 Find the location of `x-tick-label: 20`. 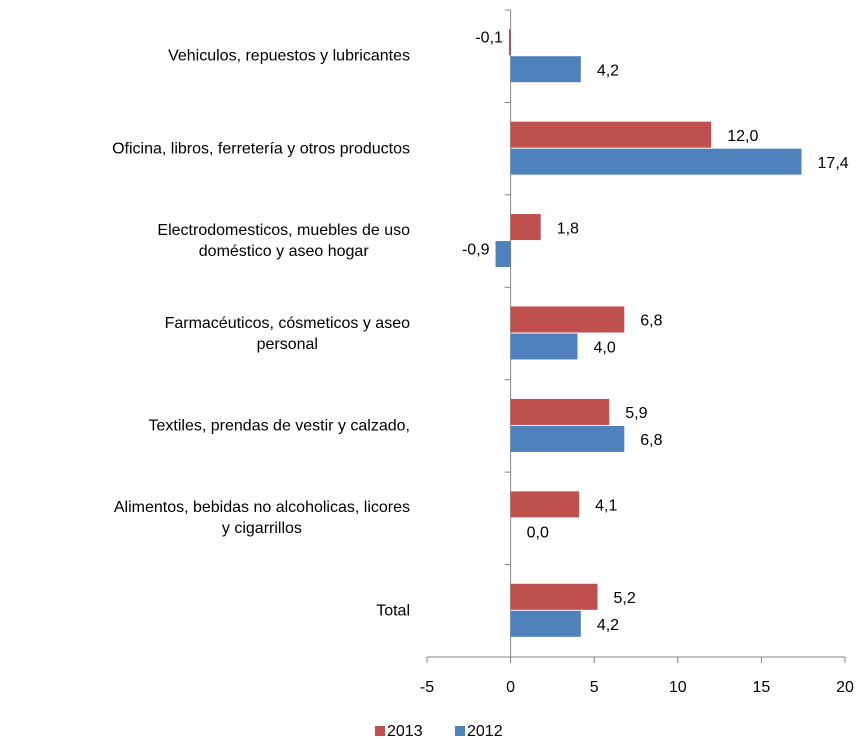

x-tick-label: 20 is located at coordinates (845, 687).